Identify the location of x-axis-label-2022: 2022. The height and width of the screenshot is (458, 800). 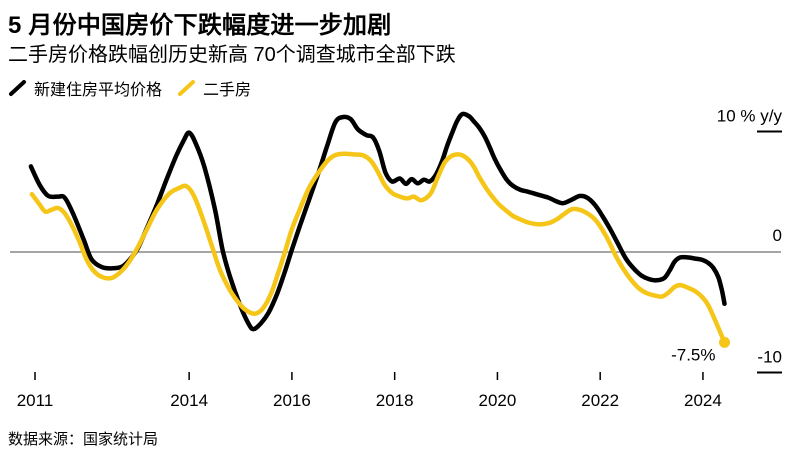
(600, 400).